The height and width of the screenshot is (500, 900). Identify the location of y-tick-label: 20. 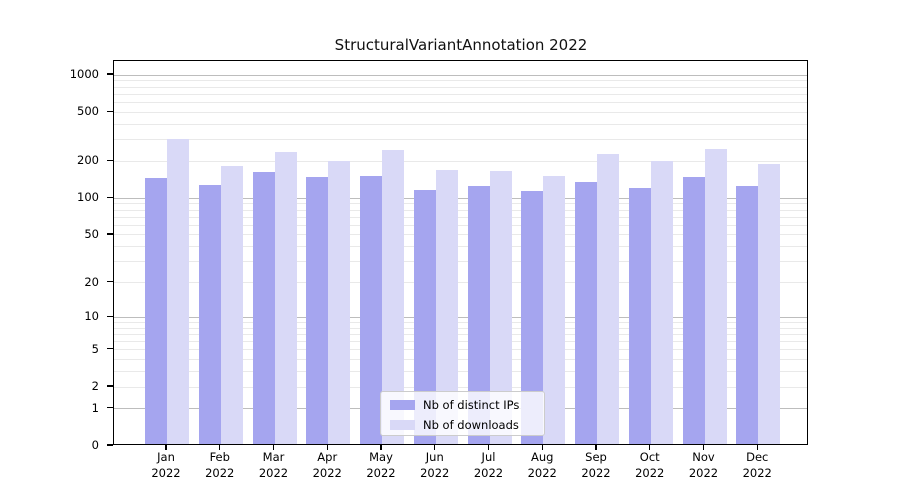
(91, 281).